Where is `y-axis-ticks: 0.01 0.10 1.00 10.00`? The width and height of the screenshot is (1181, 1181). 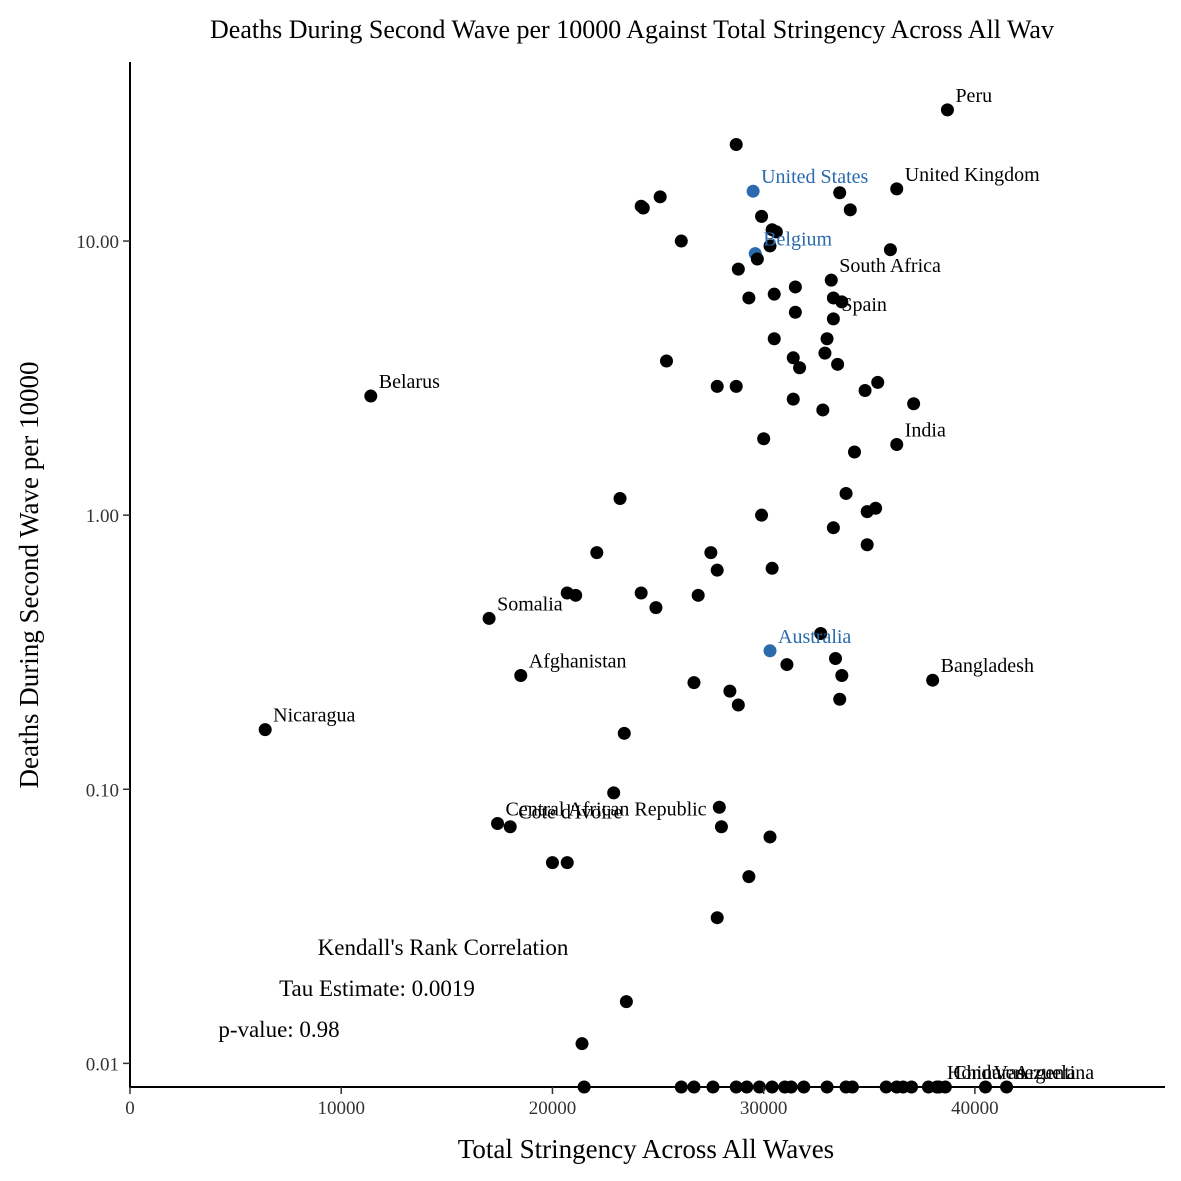
y-axis-ticks: 0.01 0.10 1.00 10.00 is located at coordinates (103, 653).